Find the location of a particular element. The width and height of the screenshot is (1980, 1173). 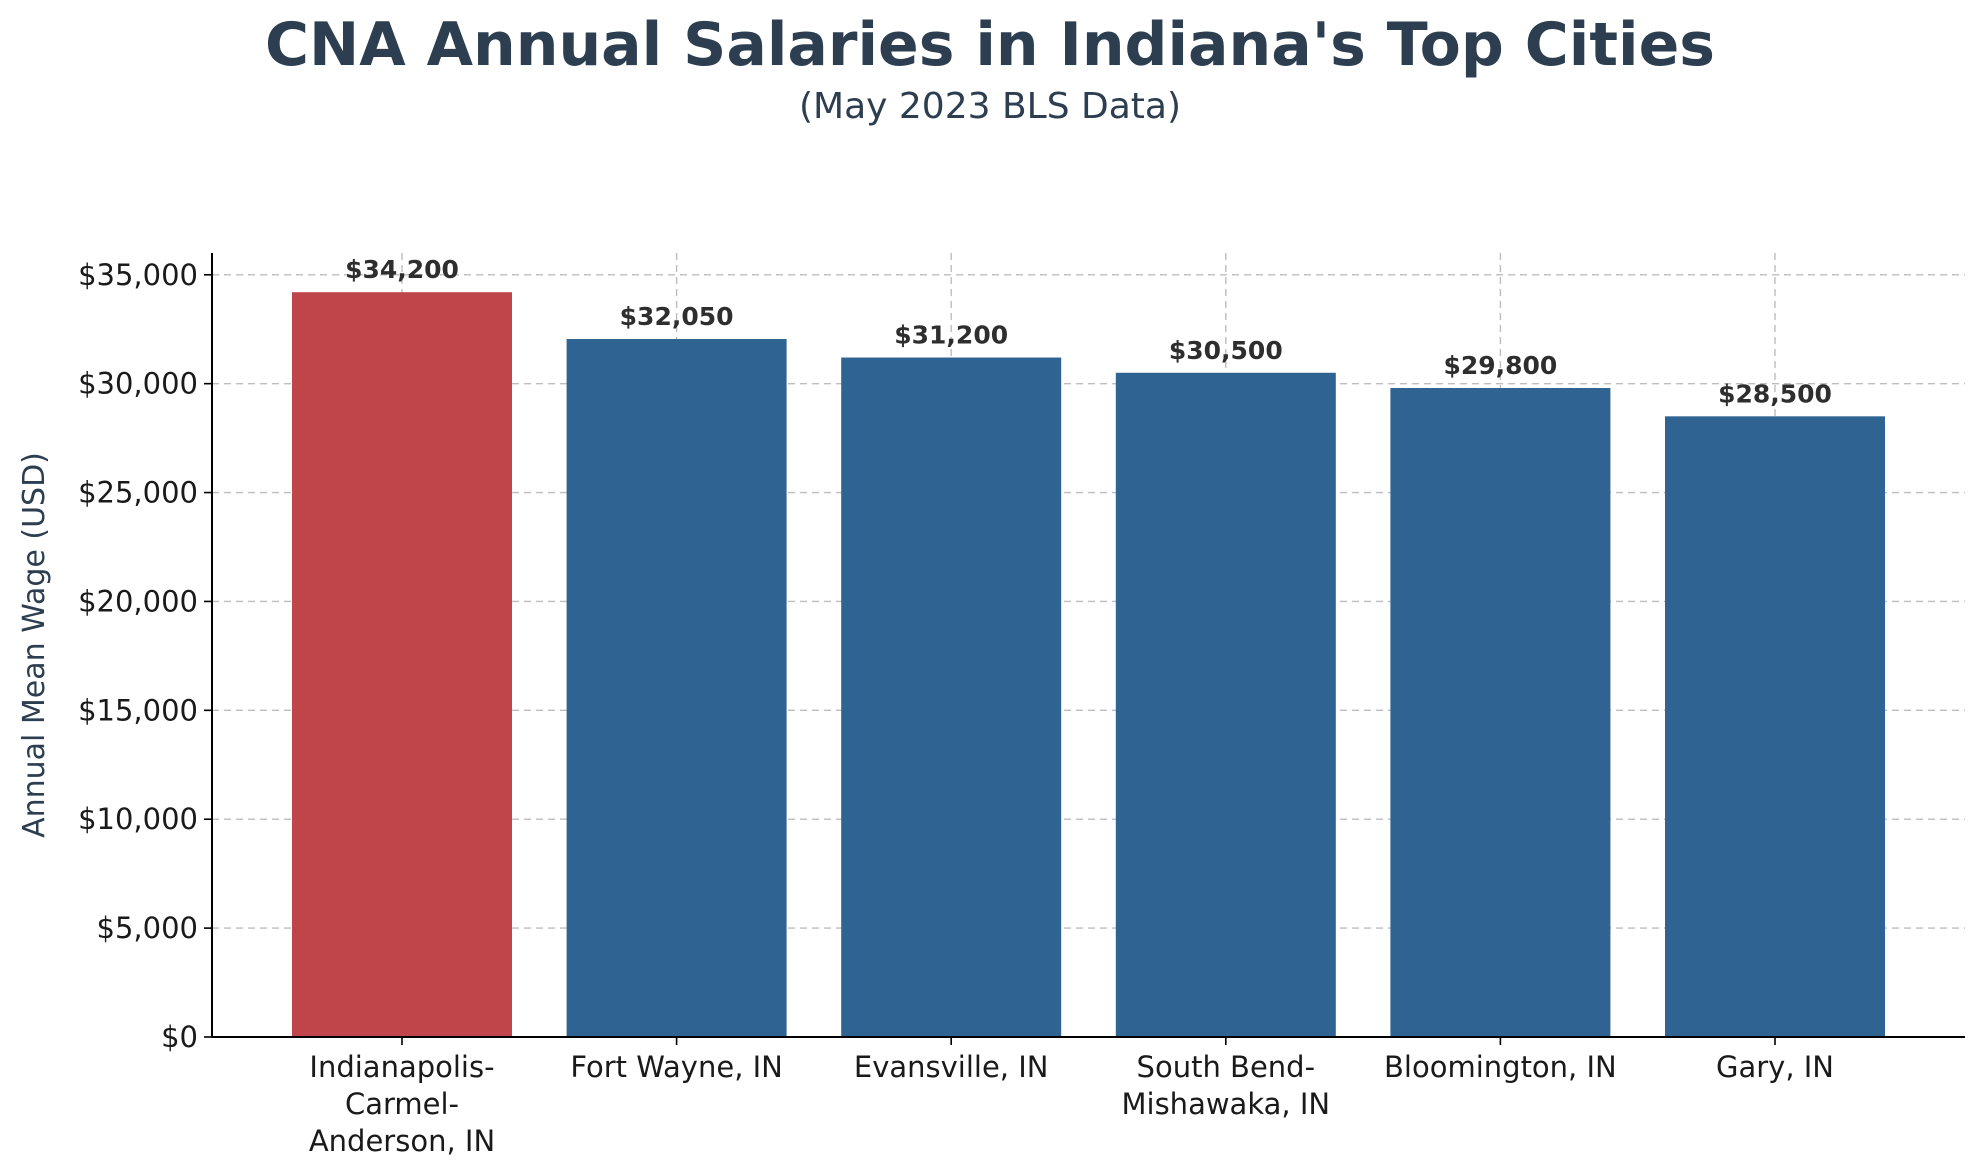

y-tick-label: $10,000 is located at coordinates (138, 819).